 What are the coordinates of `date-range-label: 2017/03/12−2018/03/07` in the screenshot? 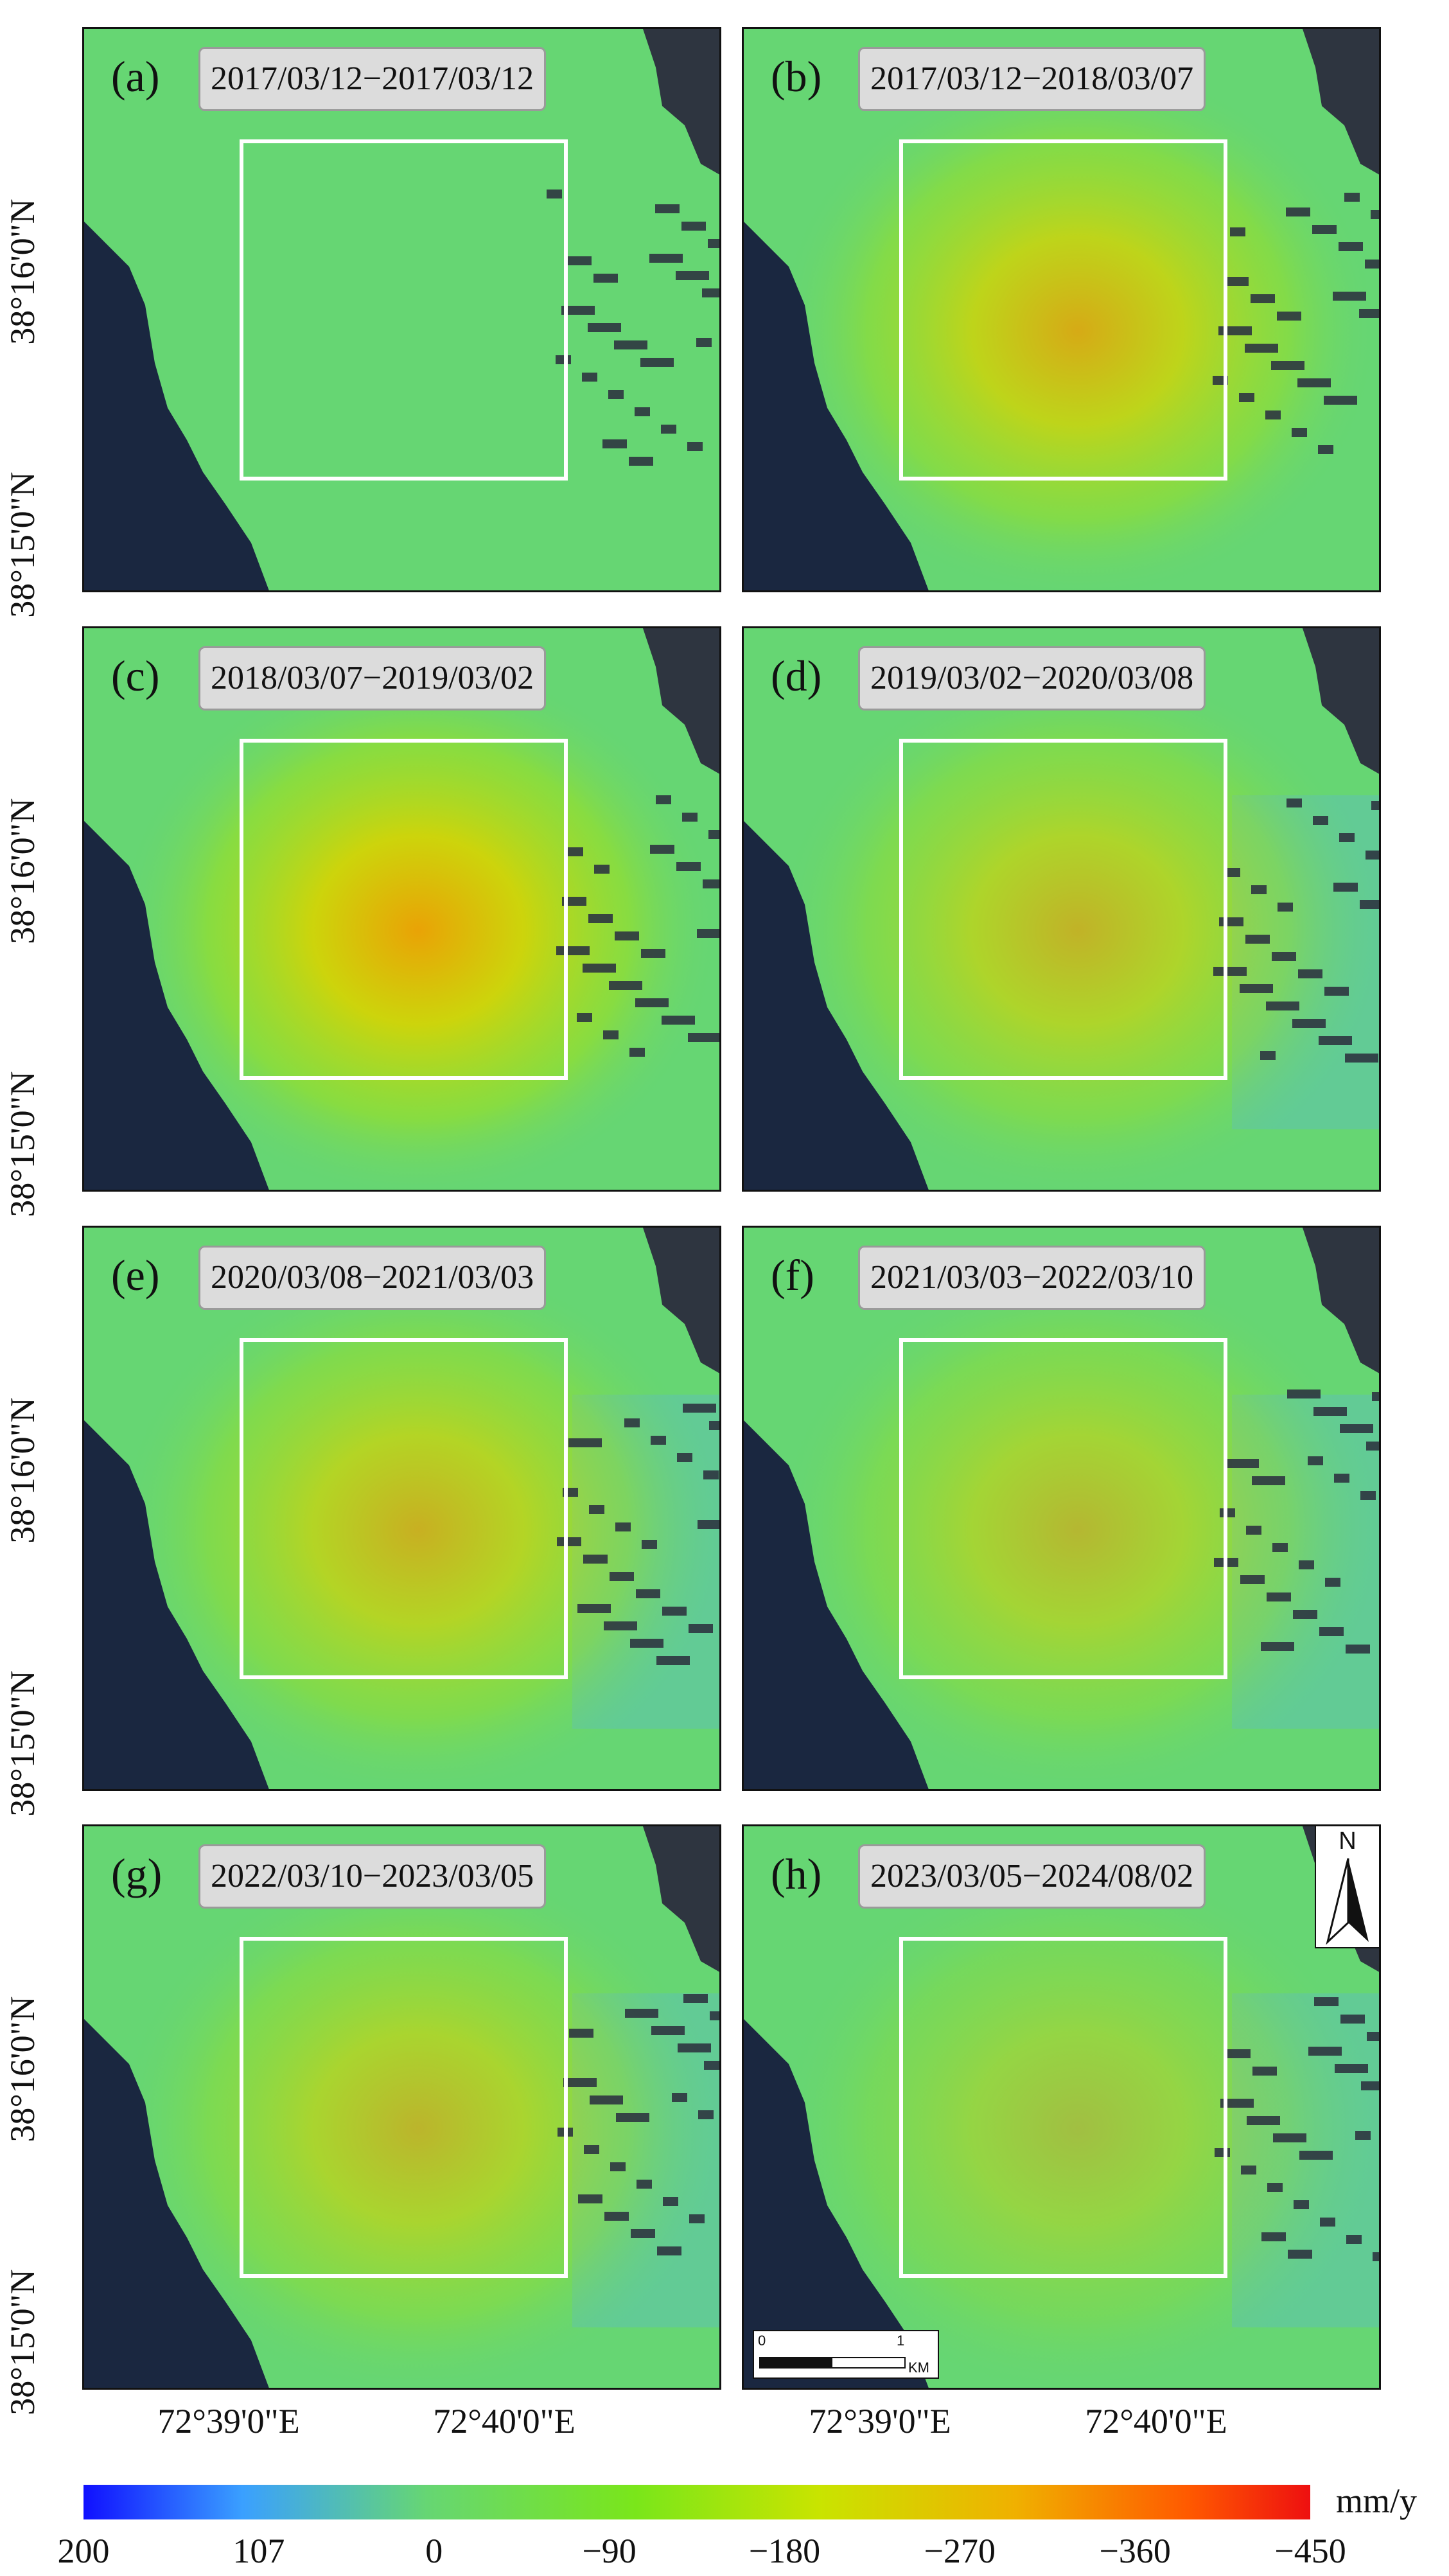 It's located at (1032, 79).